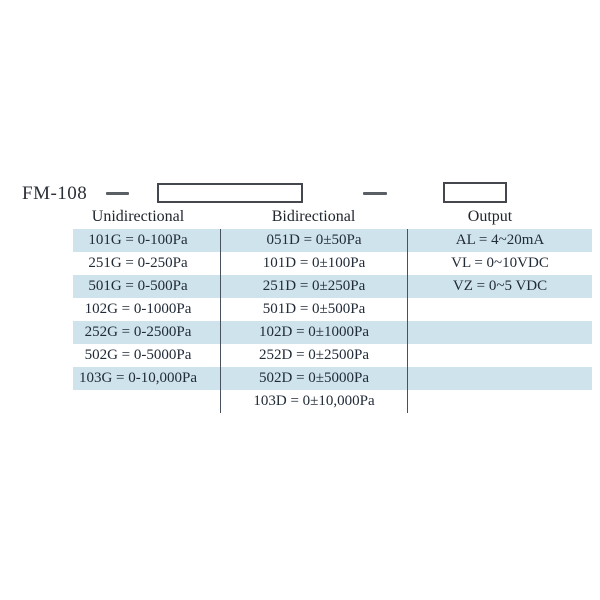 This screenshot has height=600, width=600. I want to click on bidirectional-code: 502D = 0±5000Pa, so click(313, 378).